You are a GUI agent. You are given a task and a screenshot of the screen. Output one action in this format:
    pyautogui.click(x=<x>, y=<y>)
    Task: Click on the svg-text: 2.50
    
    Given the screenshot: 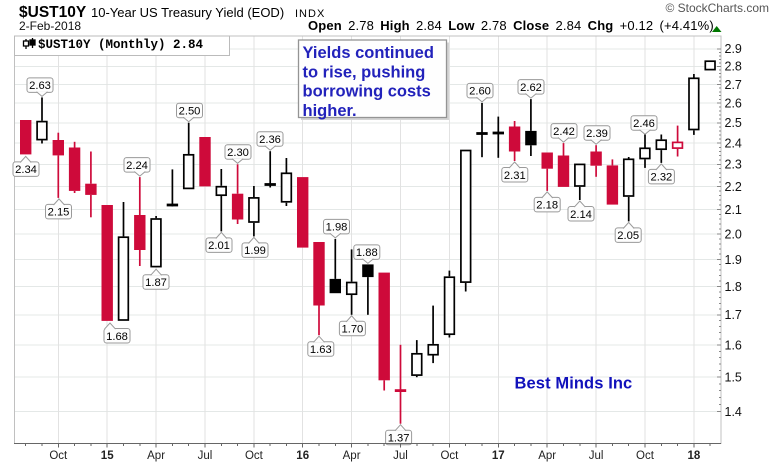 What is the action you would take?
    pyautogui.click(x=190, y=112)
    